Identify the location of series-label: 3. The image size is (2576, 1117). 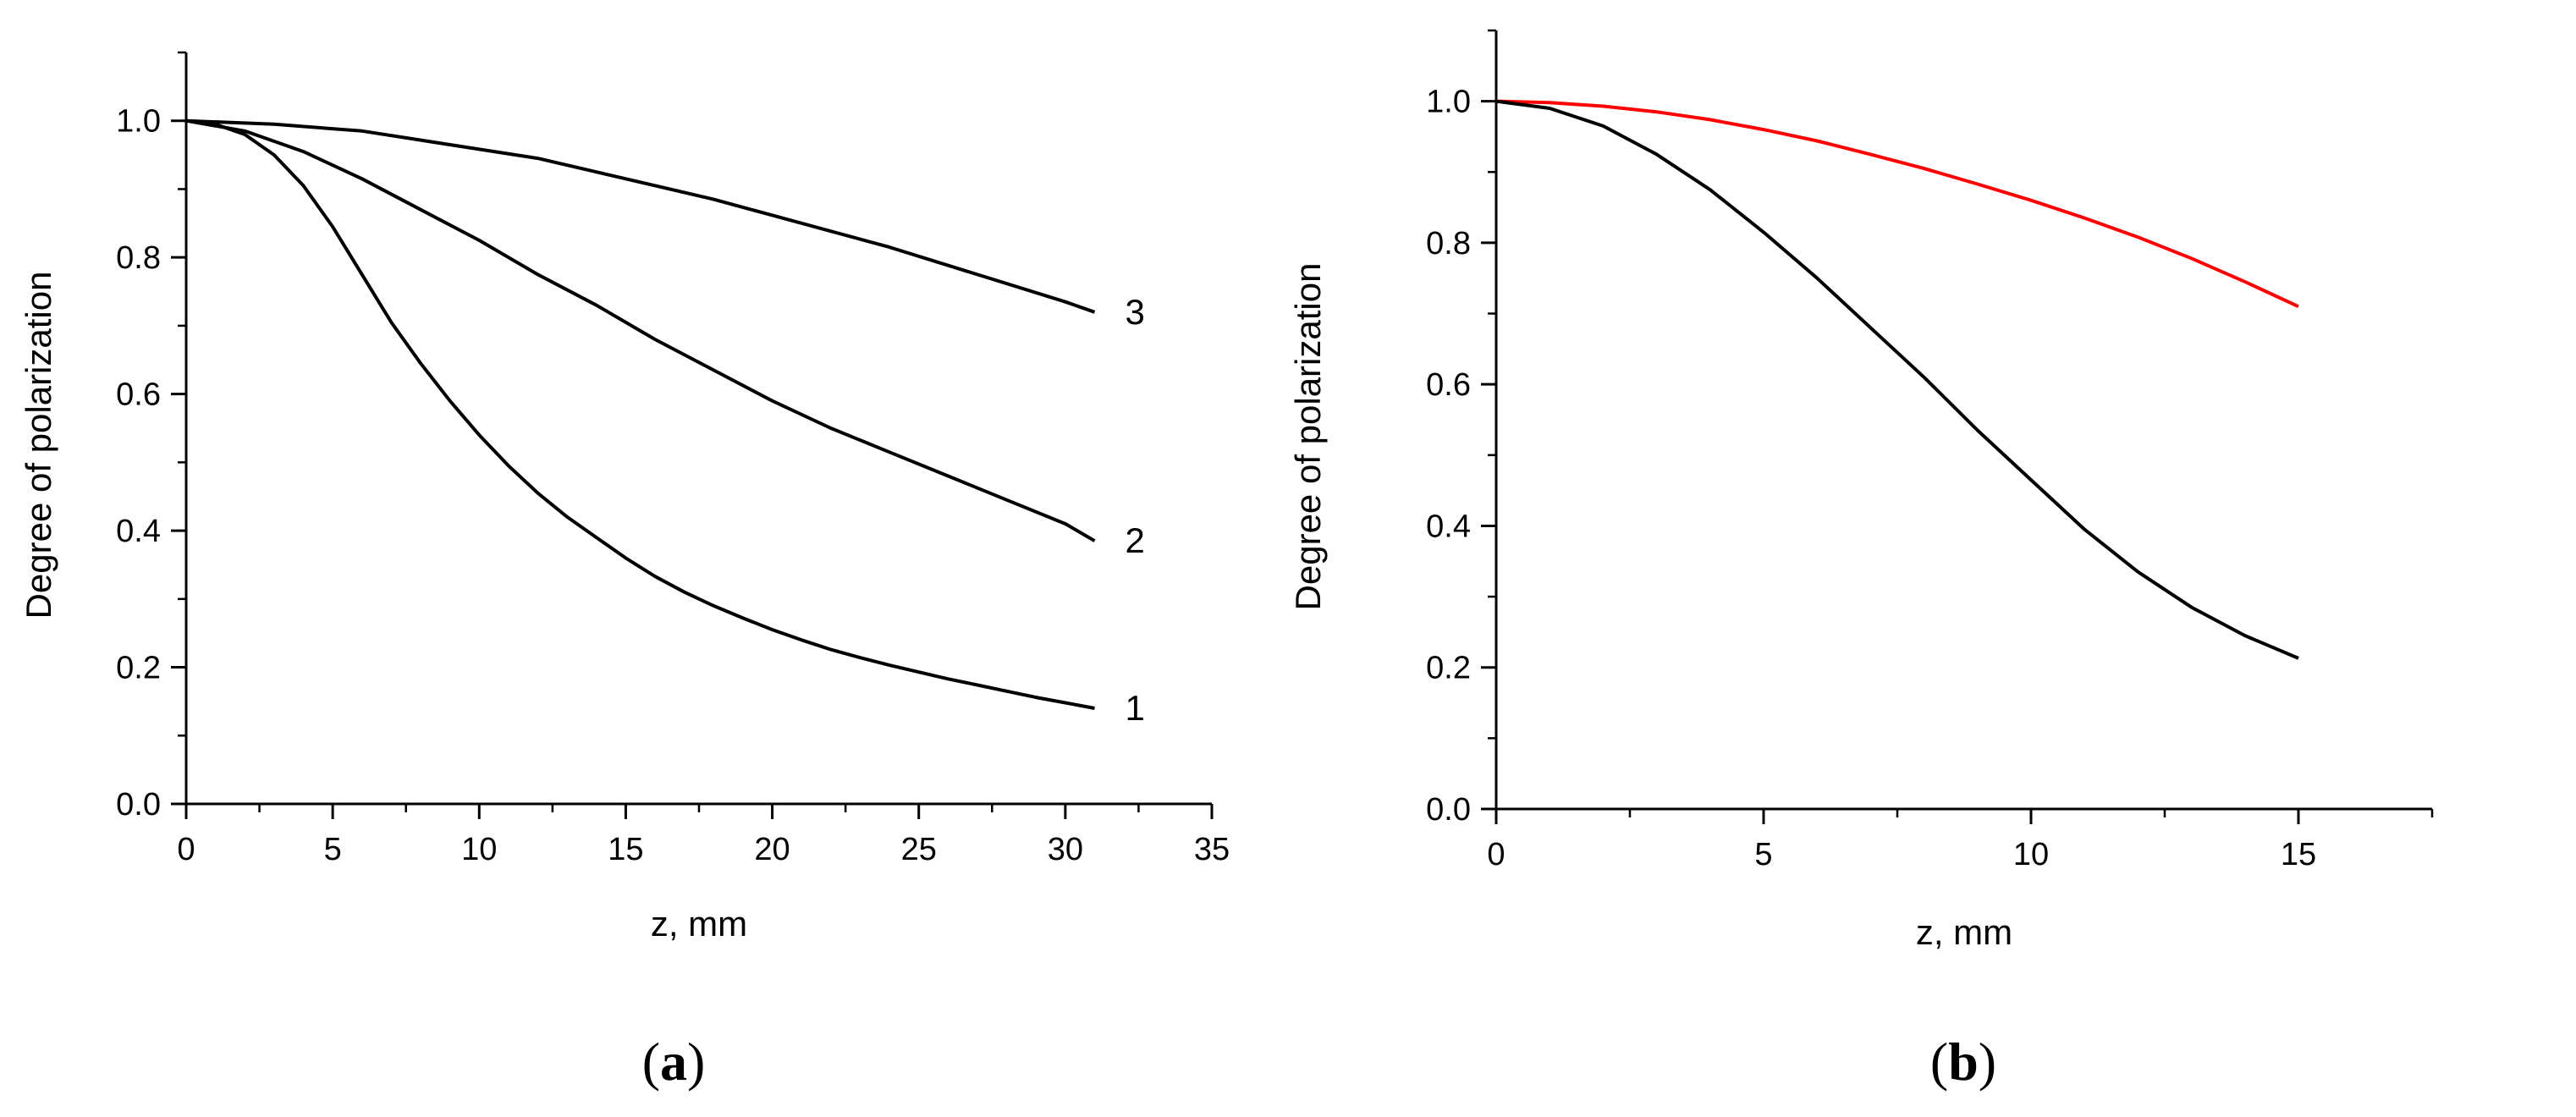
(1134, 312).